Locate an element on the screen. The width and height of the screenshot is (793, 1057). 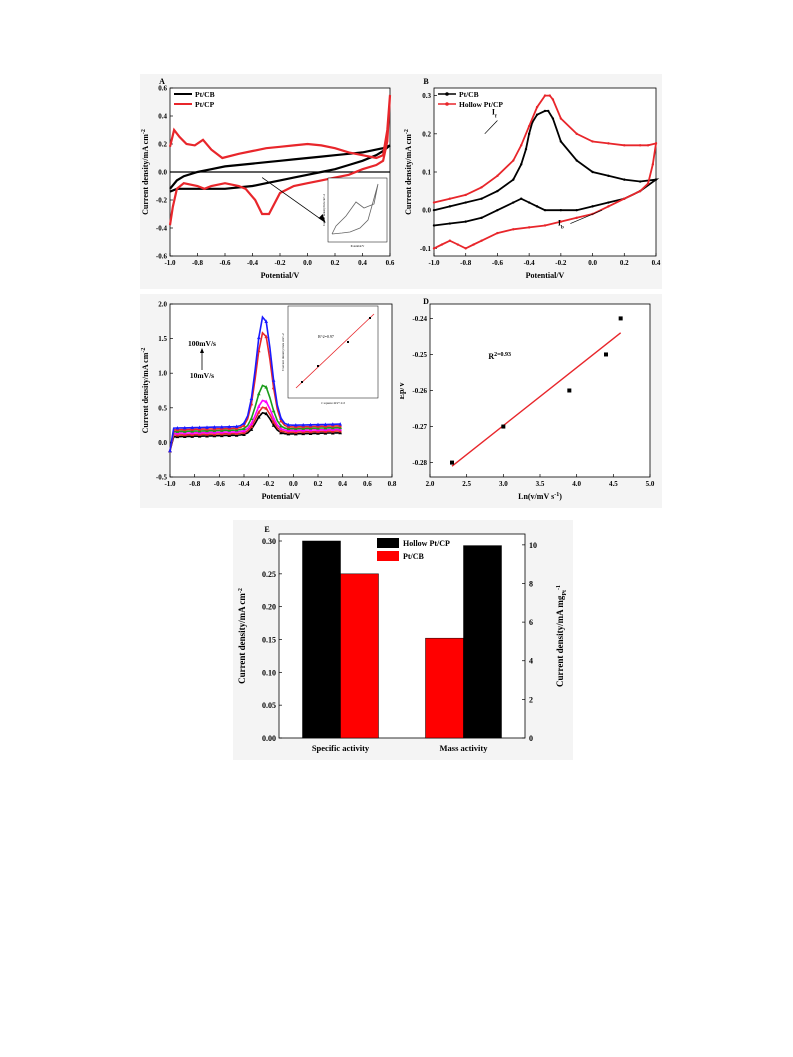
y-axis-label: Ep/V is located at coordinates (403, 390).